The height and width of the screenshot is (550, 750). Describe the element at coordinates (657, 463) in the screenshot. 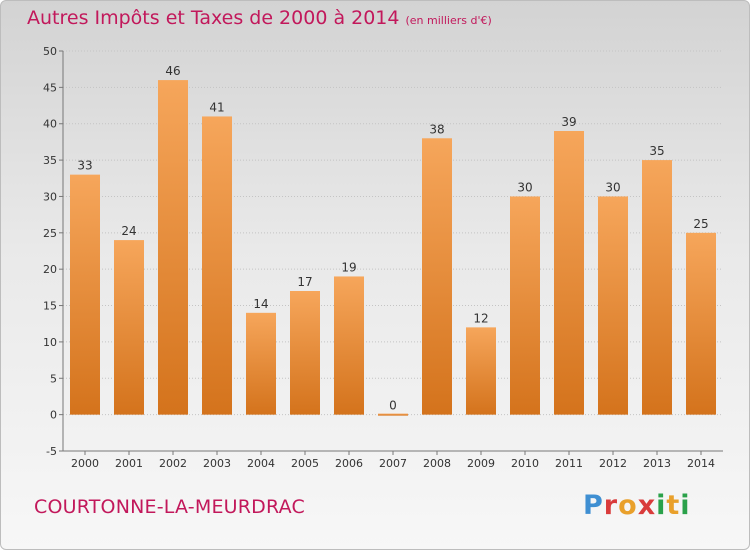

I see `x-tick-label-2013: 2013` at that location.